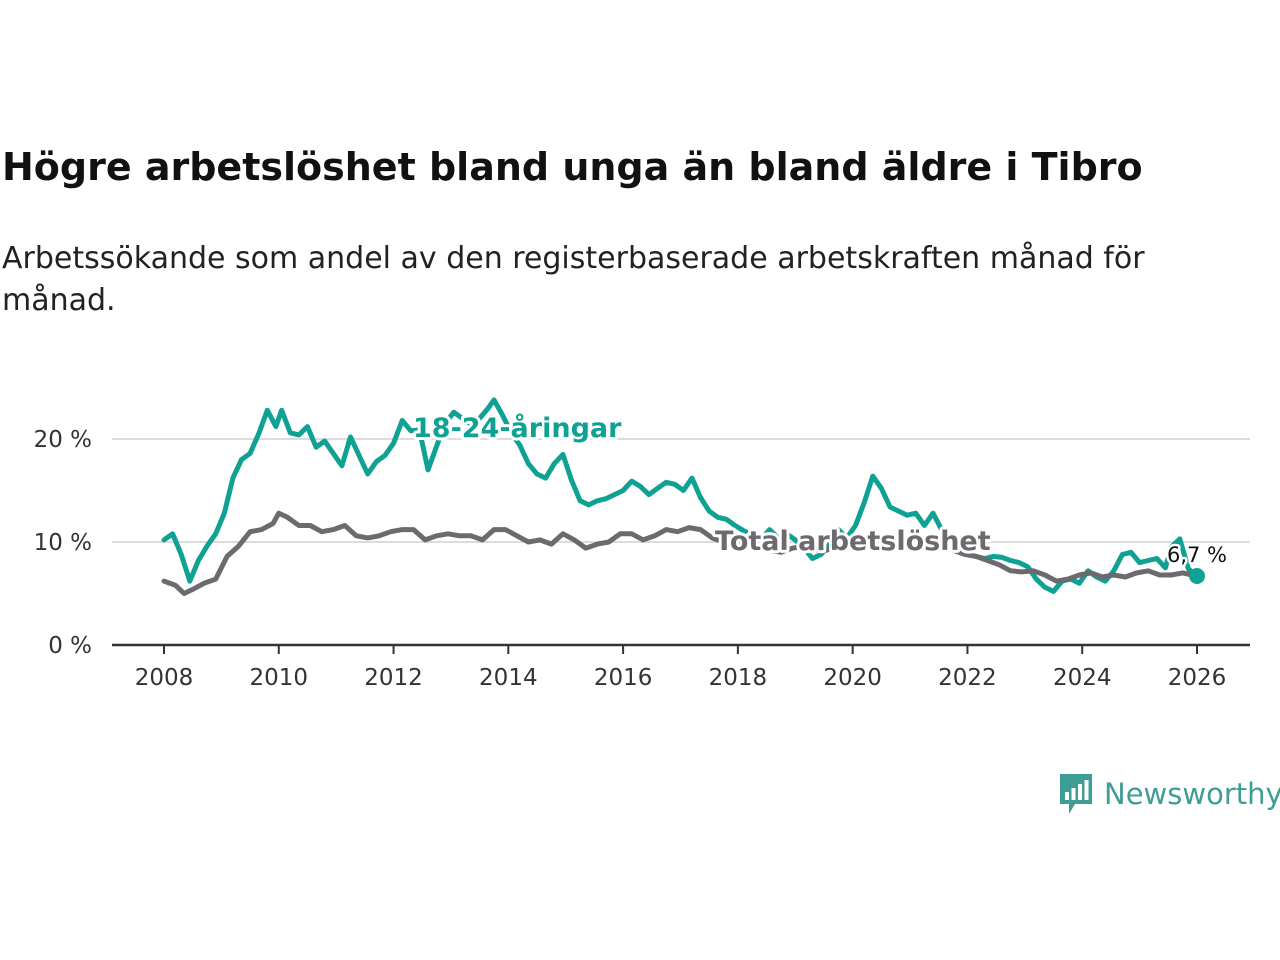 The image size is (1280, 960). Describe the element at coordinates (164, 678) in the screenshot. I see `x-tick-label: 2008` at that location.